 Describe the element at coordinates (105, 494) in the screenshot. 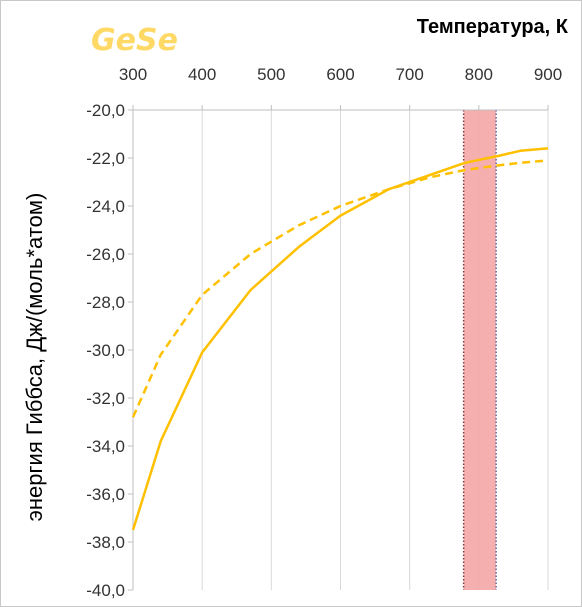

I see `y-tick-label: -36,0` at that location.